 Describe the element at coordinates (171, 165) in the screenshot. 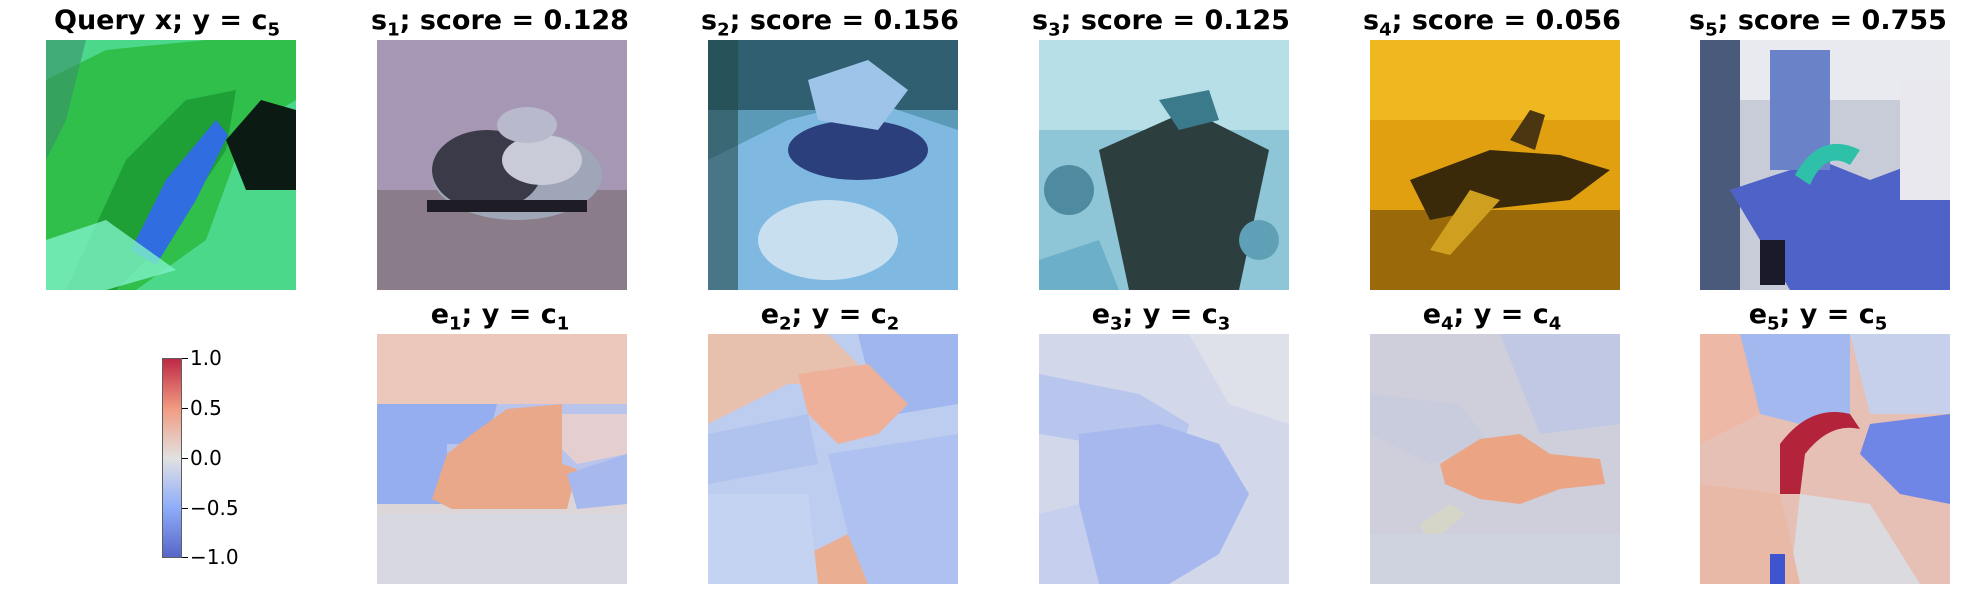

I see `query-image` at that location.